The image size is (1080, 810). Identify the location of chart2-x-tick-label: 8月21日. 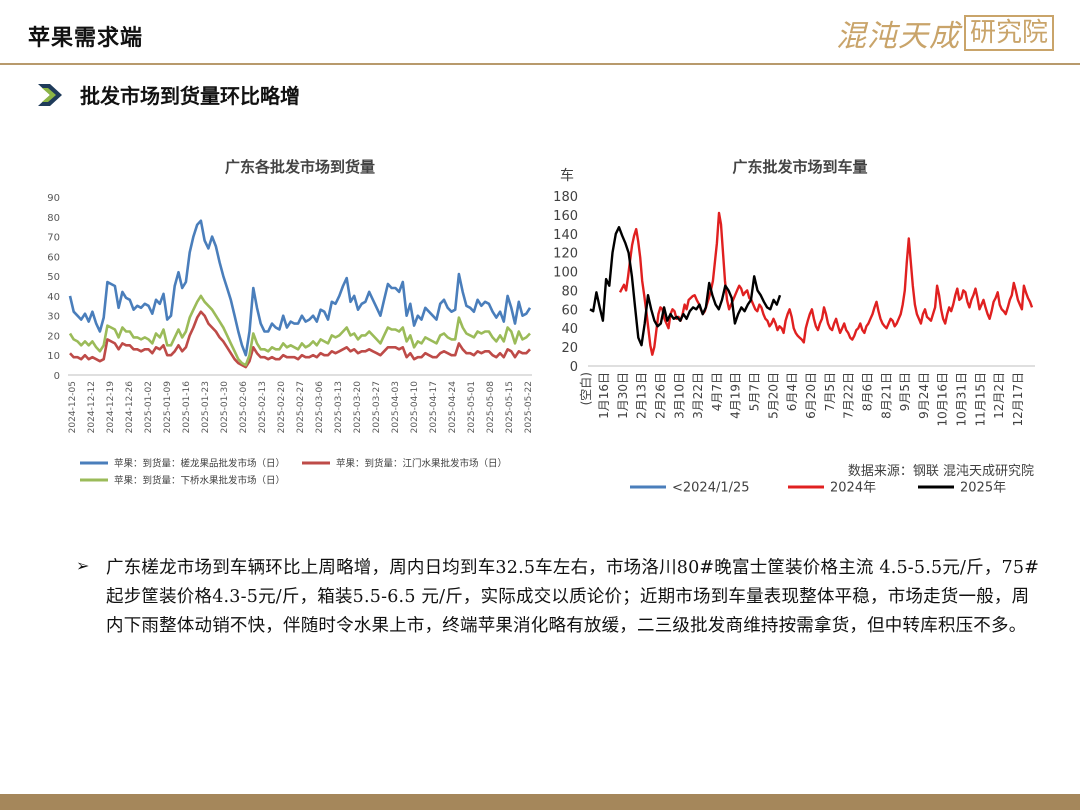
(886, 395).